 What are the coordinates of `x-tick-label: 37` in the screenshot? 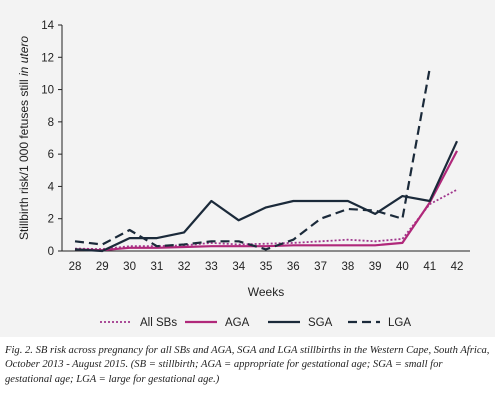 It's located at (320, 267).